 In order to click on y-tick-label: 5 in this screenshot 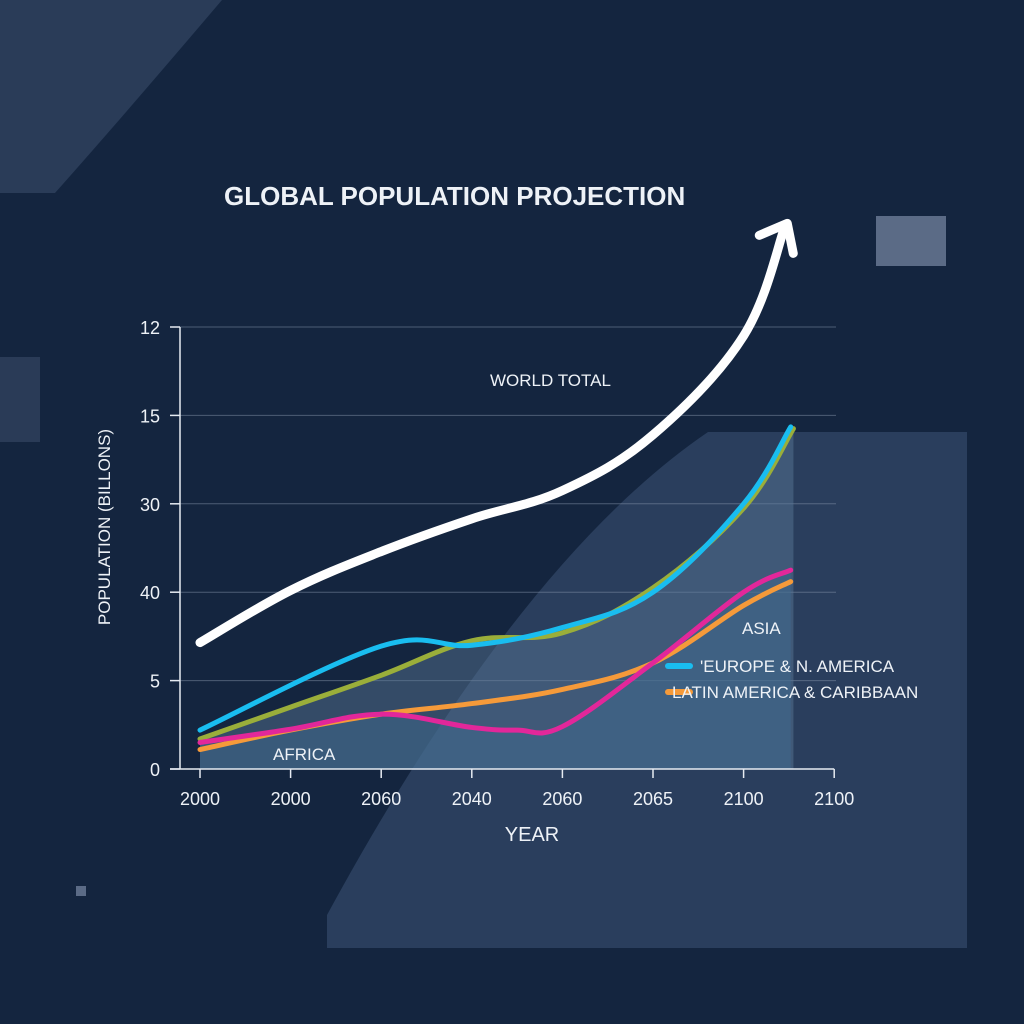, I will do `click(155, 682)`.